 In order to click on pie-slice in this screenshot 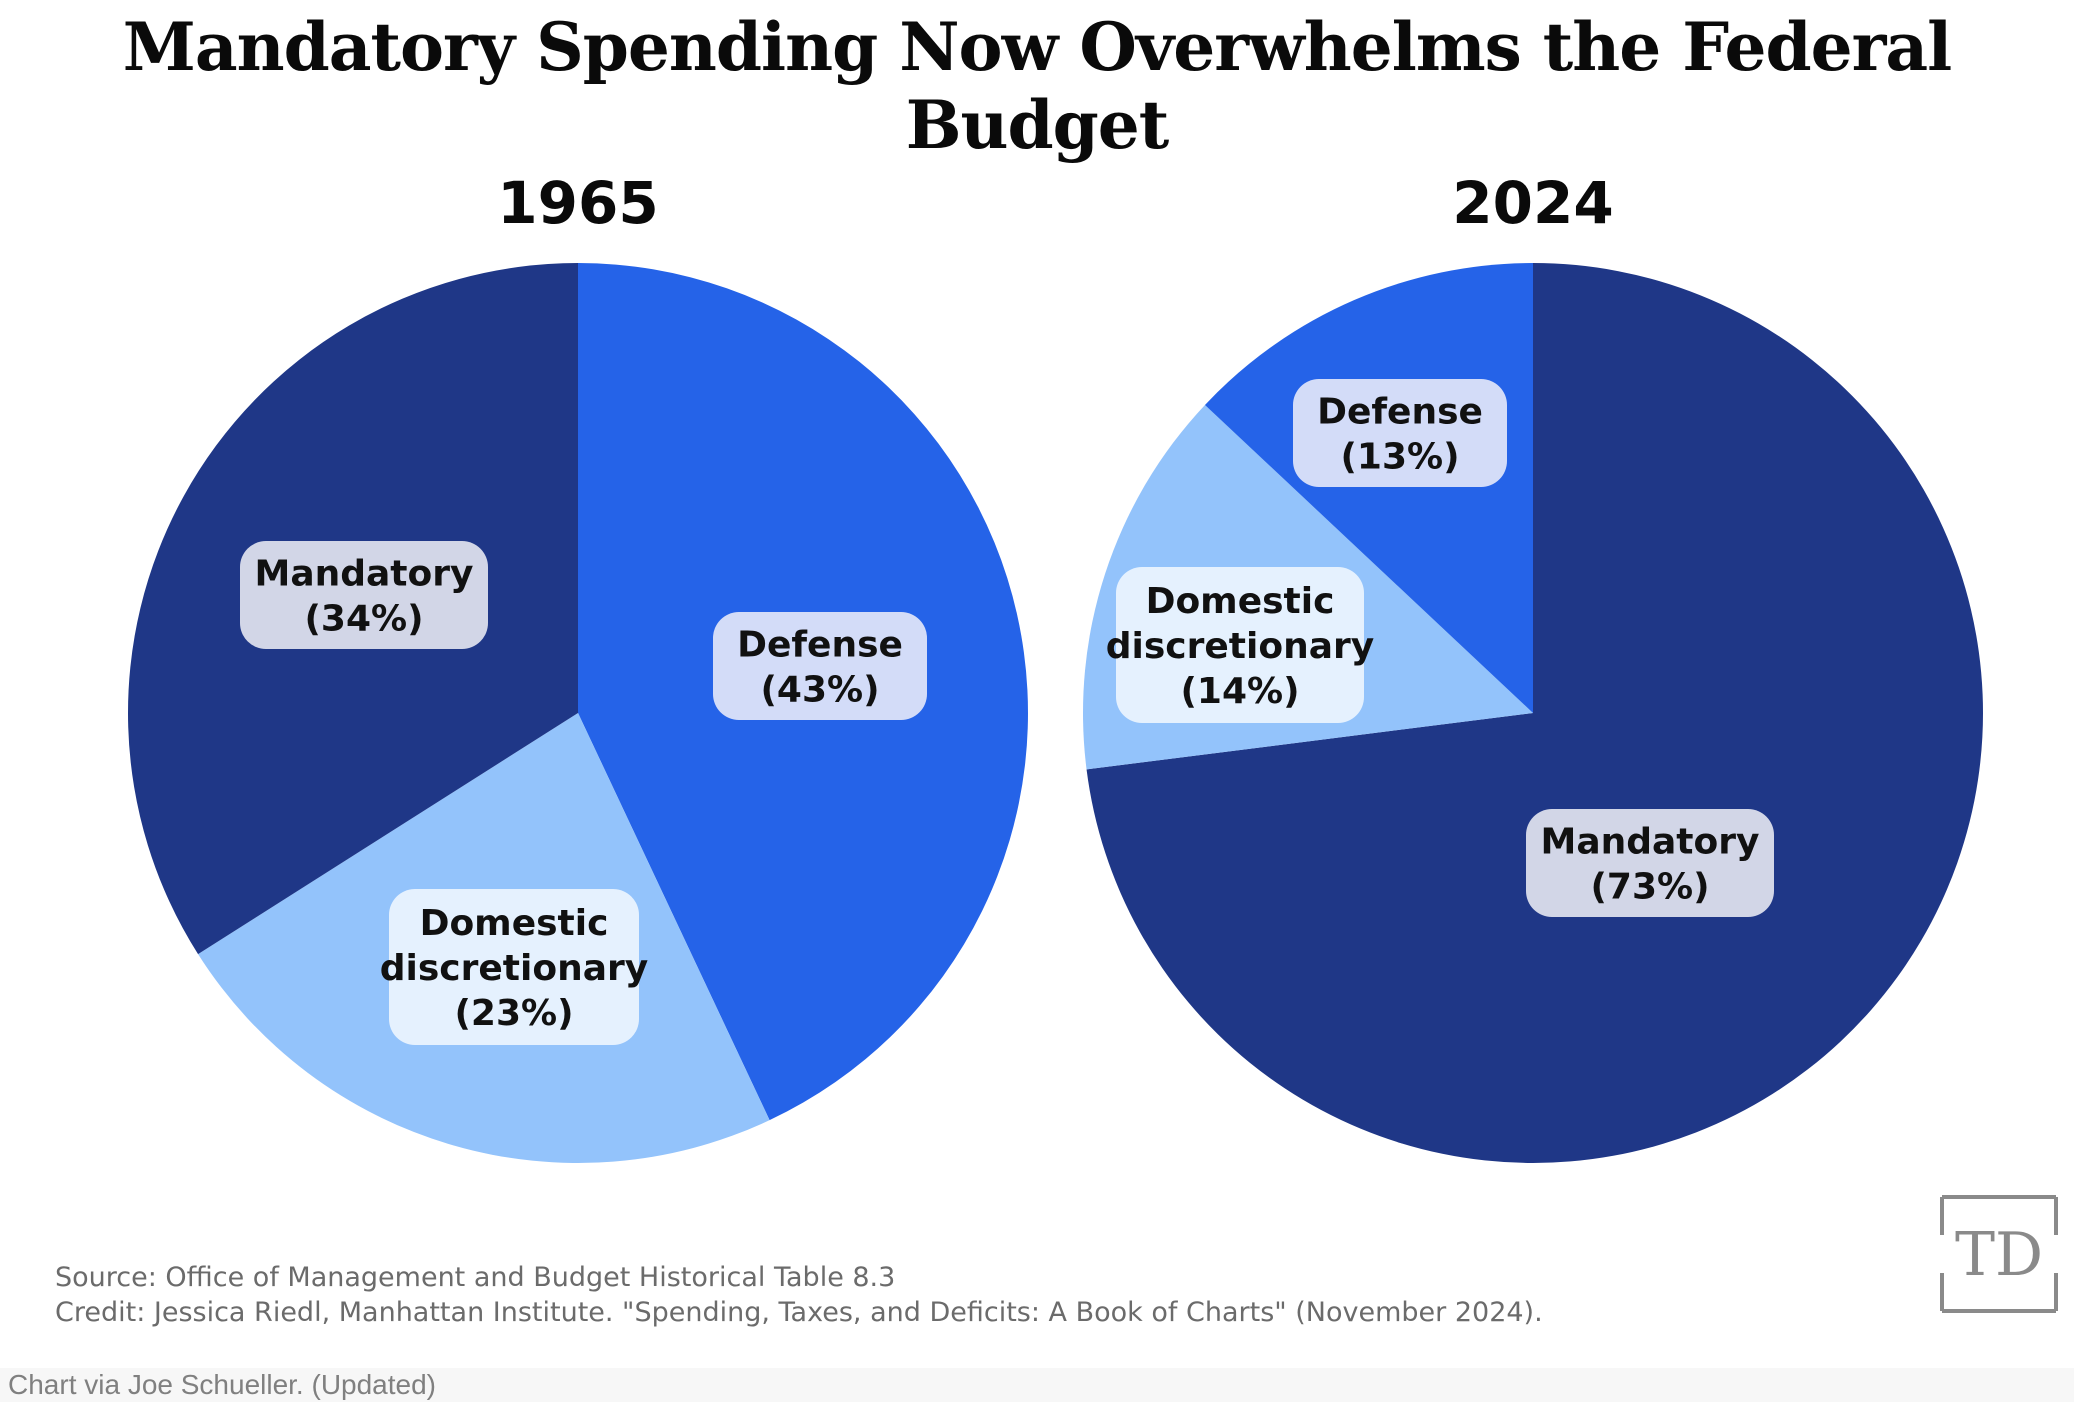, I will do `click(1368, 488)`.